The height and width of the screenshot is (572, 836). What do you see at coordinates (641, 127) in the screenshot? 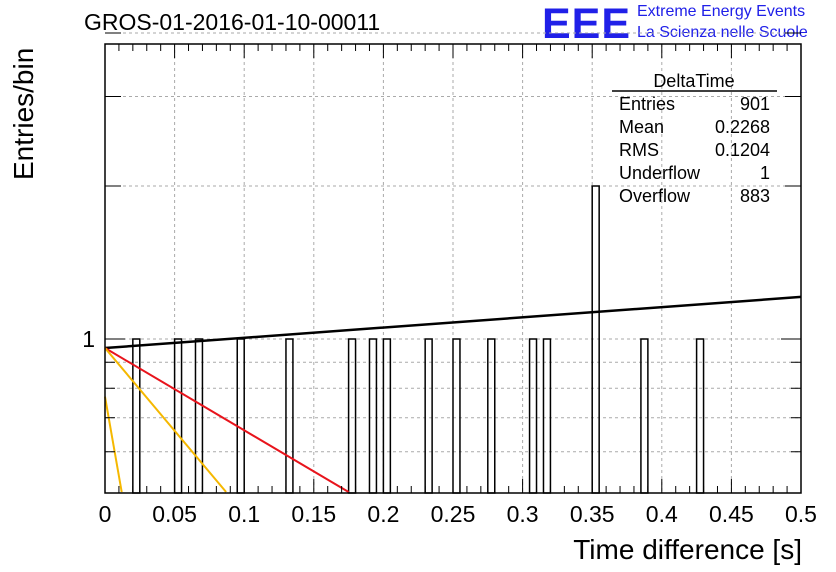
I see `stats-label-mean: Mean` at bounding box center [641, 127].